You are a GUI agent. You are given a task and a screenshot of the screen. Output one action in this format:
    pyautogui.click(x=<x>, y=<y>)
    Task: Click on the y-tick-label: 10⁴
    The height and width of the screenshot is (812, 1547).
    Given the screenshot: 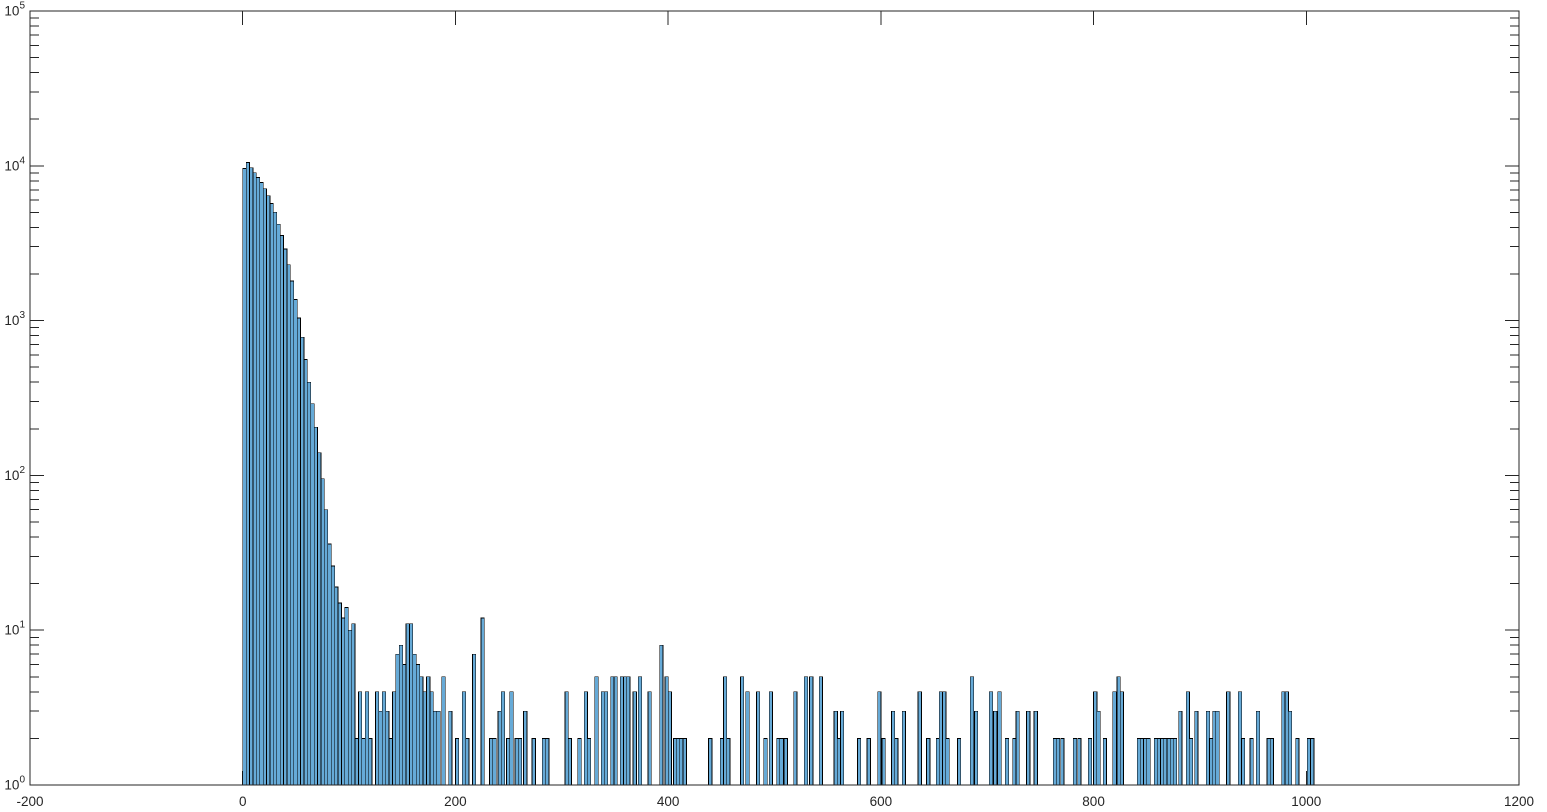 What is the action you would take?
    pyautogui.click(x=14, y=164)
    